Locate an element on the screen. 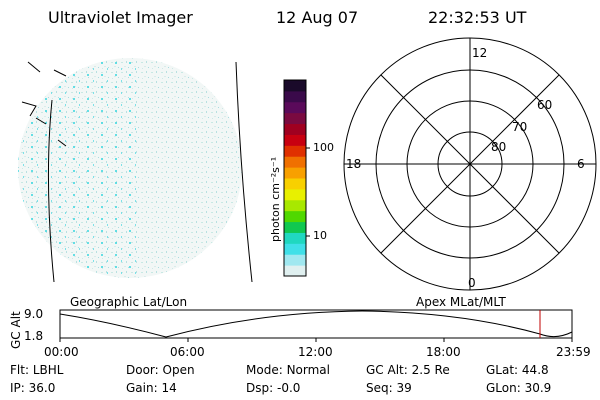 The image size is (600, 400). status-gc-alt: GC Alt: 2.5 Re is located at coordinates (408, 370).